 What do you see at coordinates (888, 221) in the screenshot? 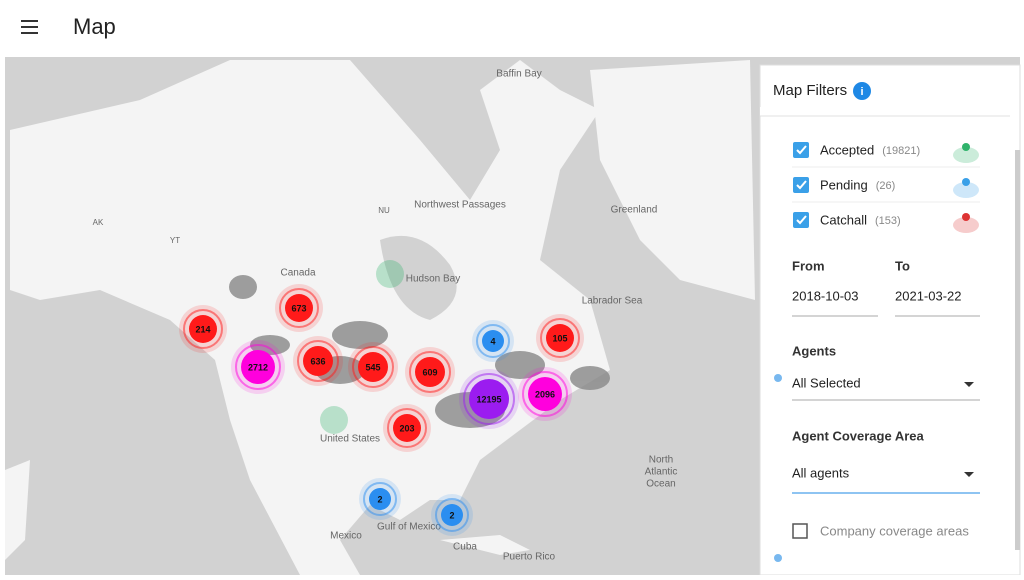
I see `status-count: (153)` at bounding box center [888, 221].